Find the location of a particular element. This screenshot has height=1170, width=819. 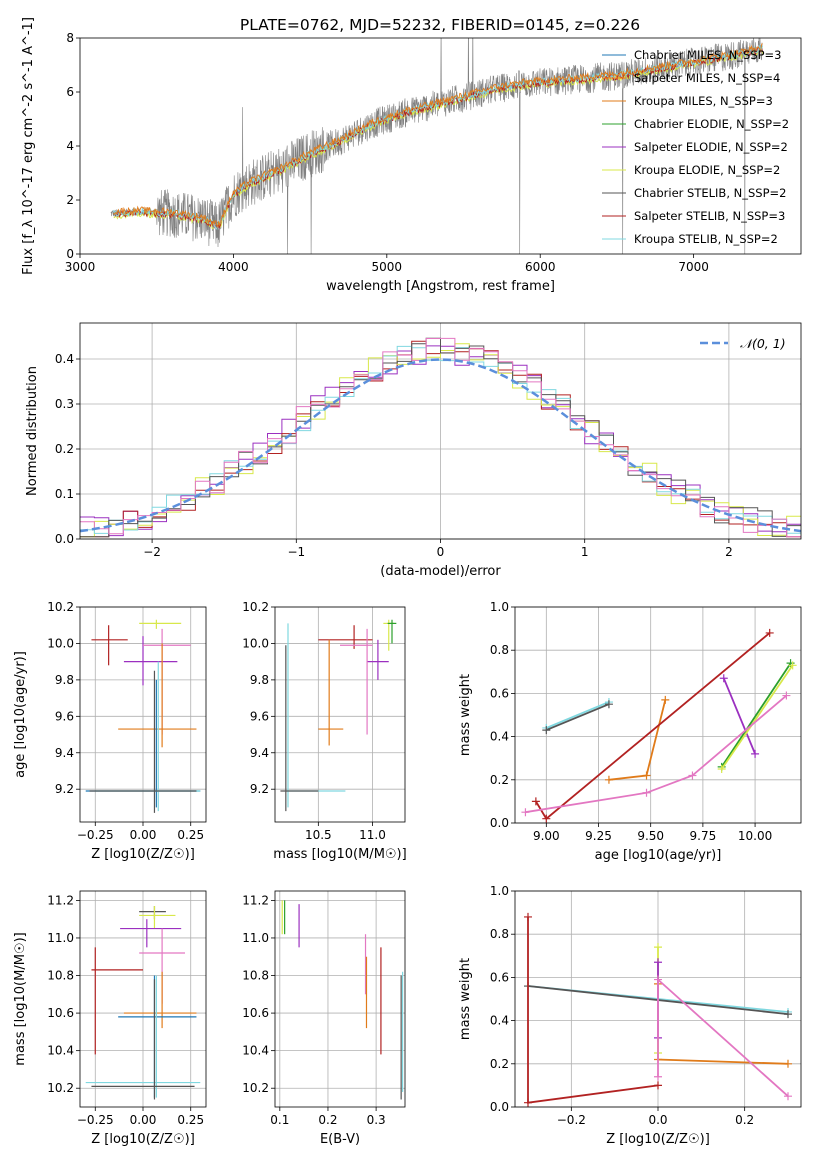

y-tick-label: 11.0 is located at coordinates (255, 938).